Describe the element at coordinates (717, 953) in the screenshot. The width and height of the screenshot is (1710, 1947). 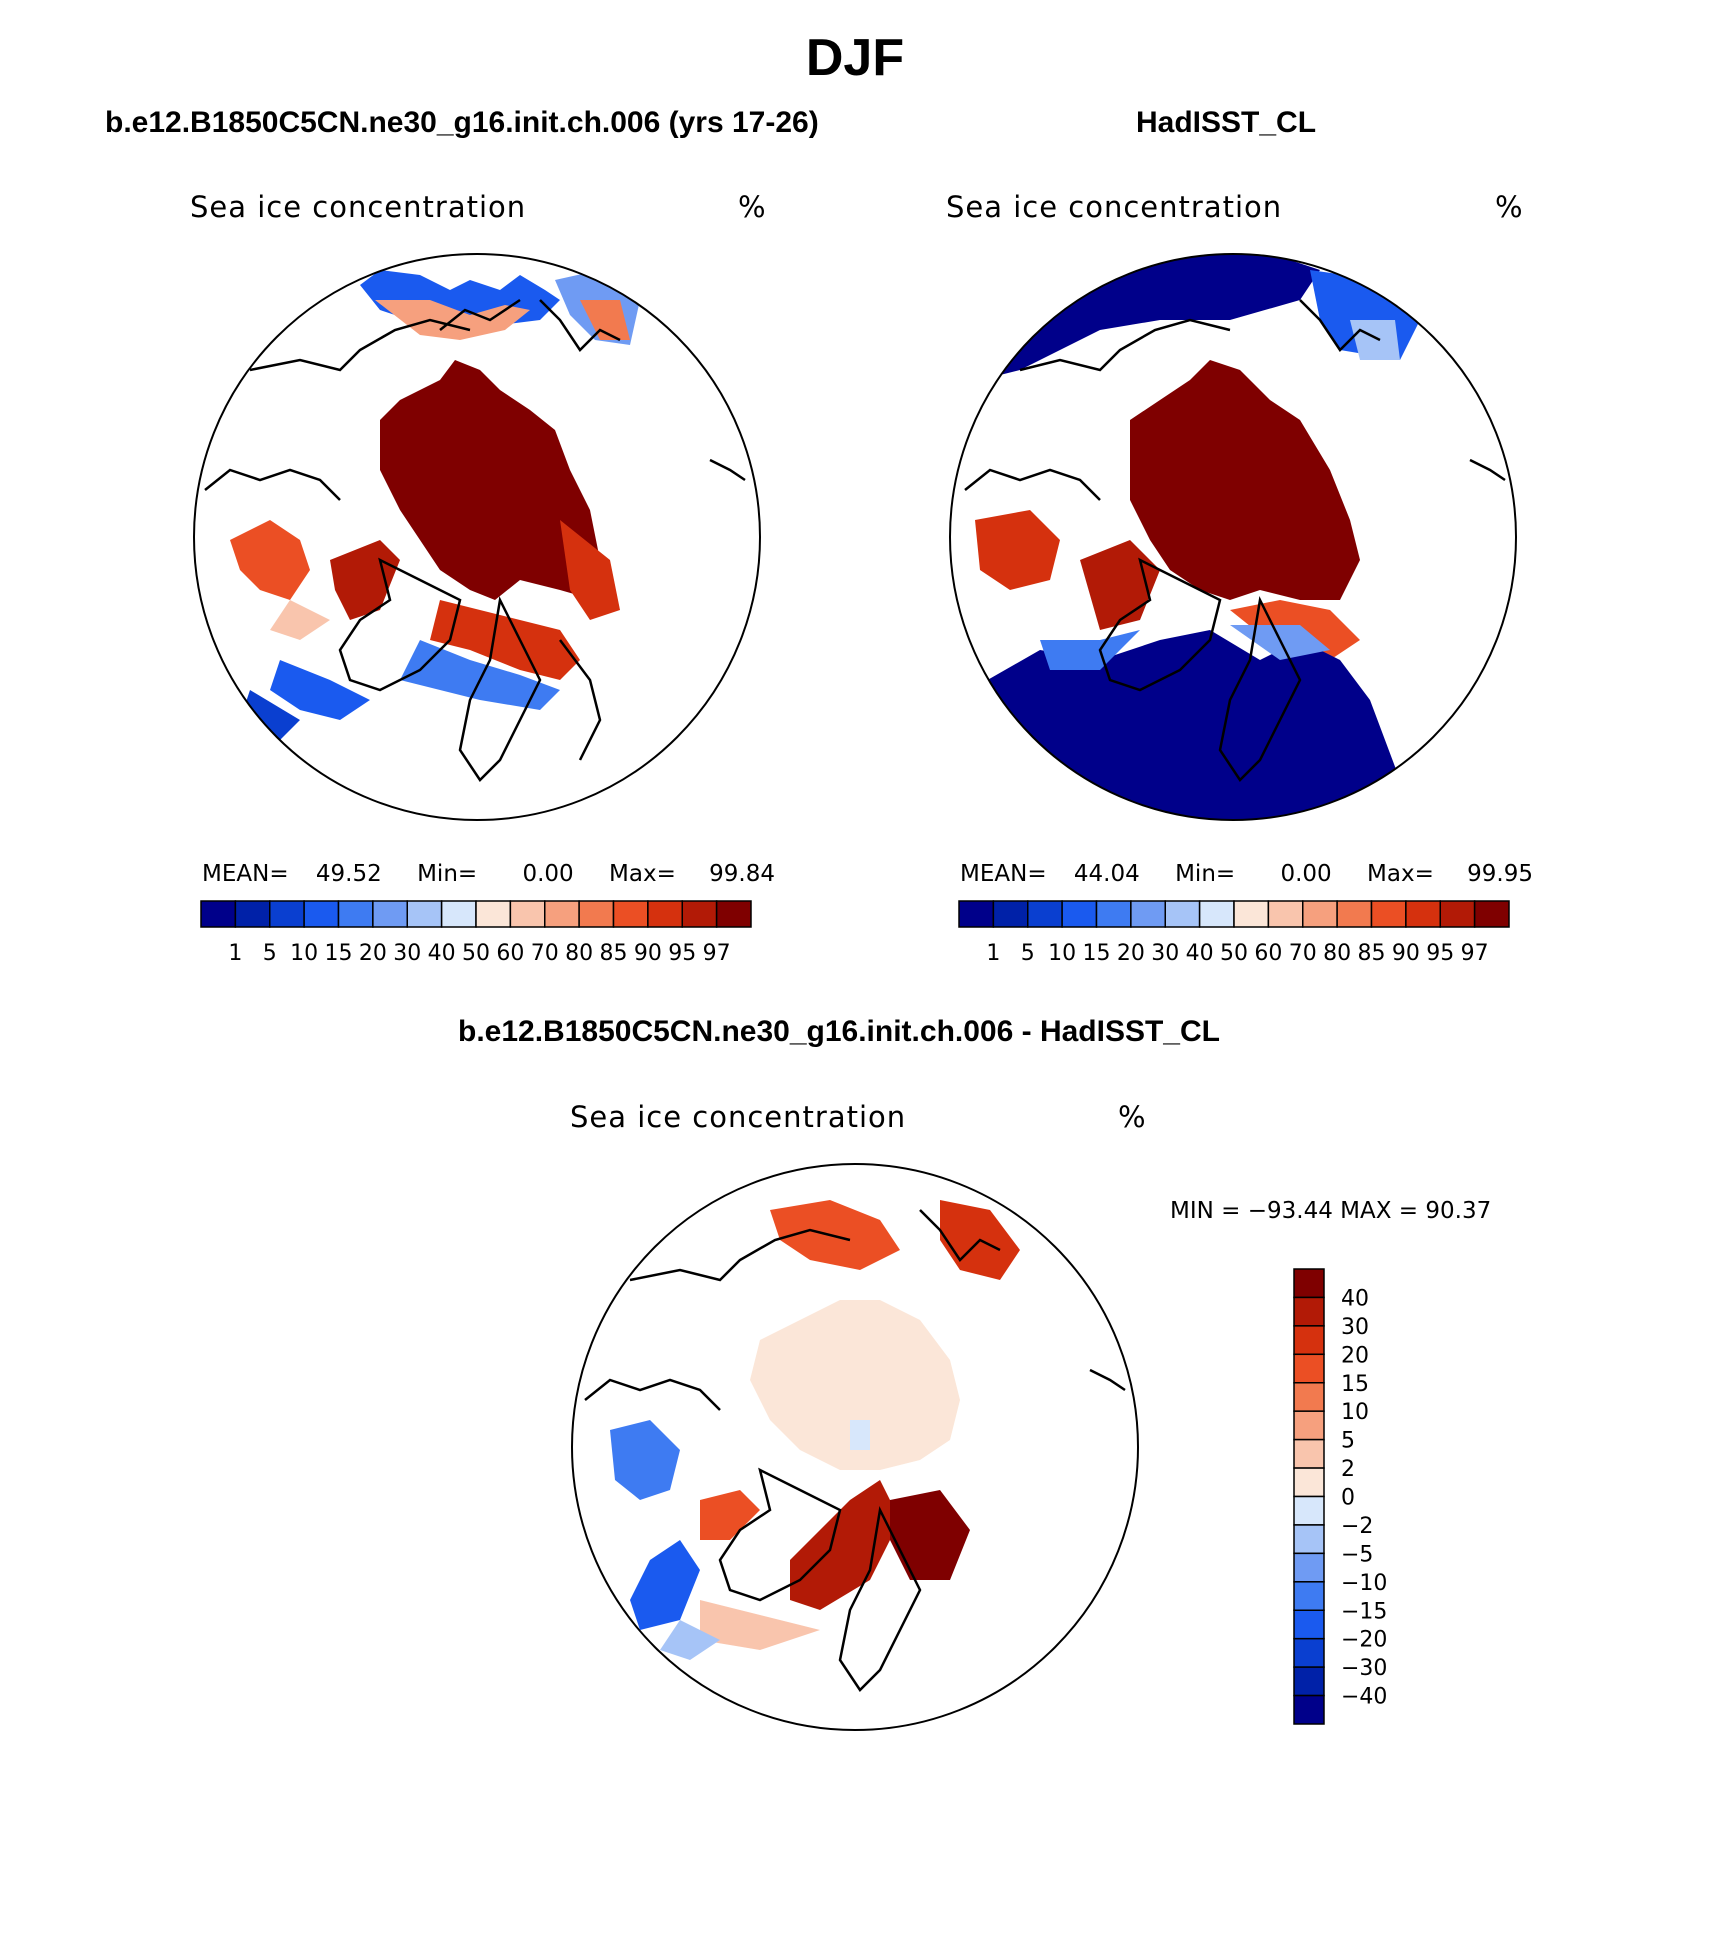
I see `model-colorbar-tick-label: 97` at that location.